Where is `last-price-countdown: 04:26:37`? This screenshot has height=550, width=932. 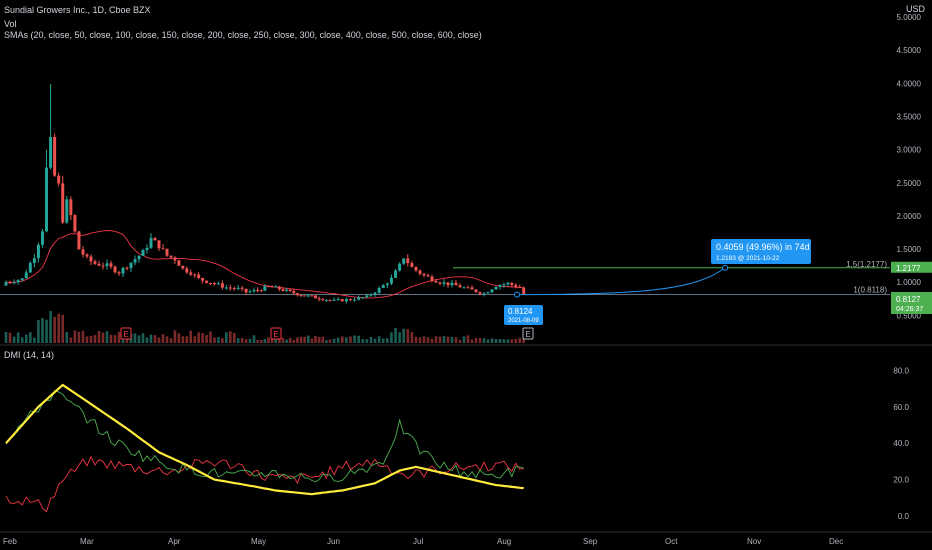
last-price-countdown: 04:26:37 is located at coordinates (909, 309).